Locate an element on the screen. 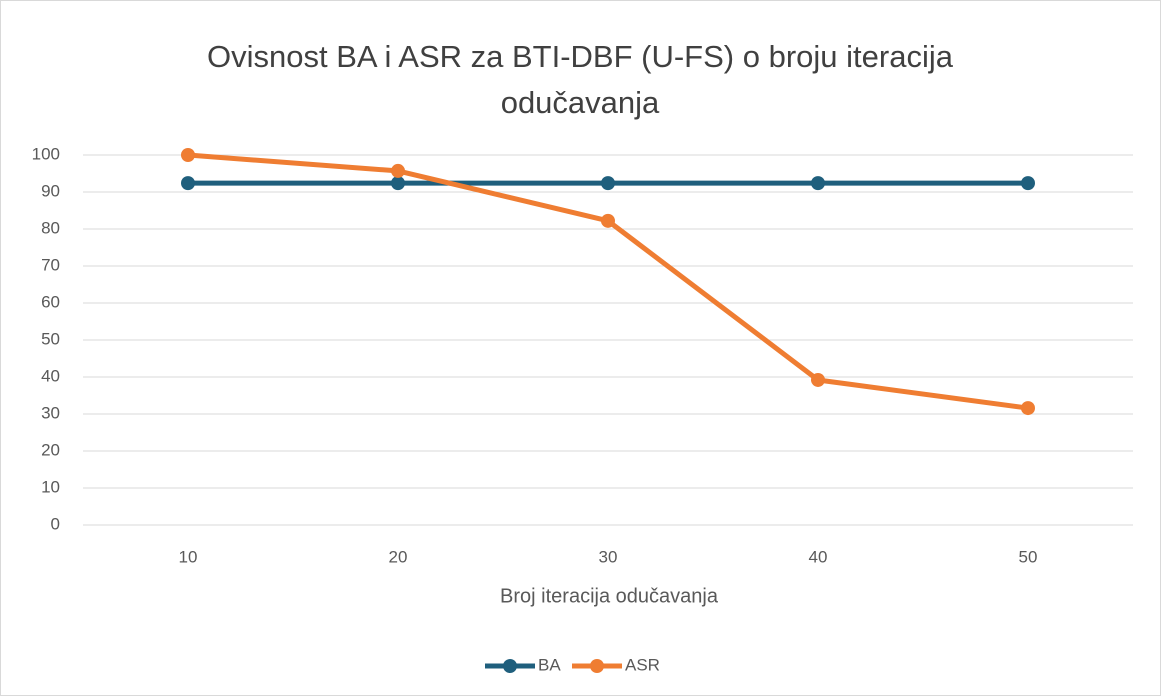  y-tick-label: 40 is located at coordinates (50, 375).